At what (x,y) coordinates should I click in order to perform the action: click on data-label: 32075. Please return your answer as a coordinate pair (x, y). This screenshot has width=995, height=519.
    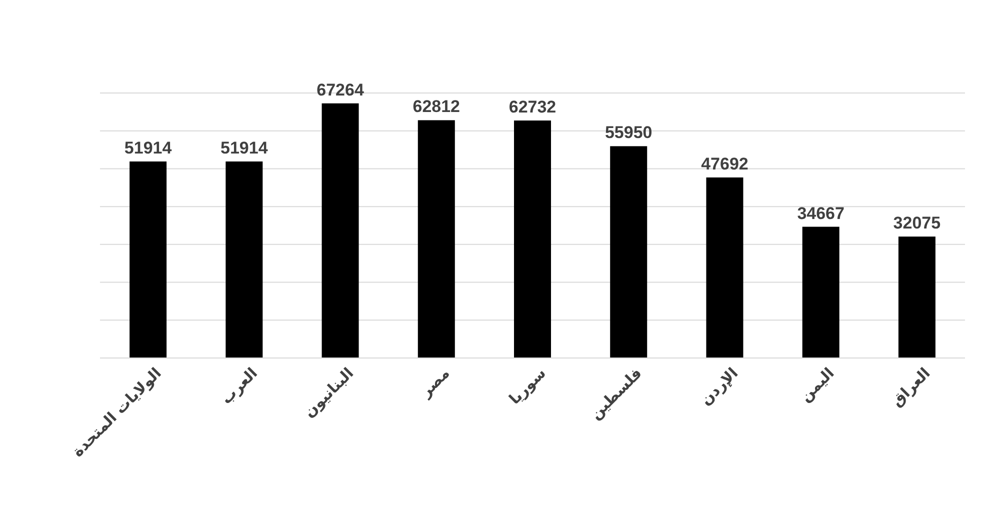
    Looking at the image, I should click on (917, 223).